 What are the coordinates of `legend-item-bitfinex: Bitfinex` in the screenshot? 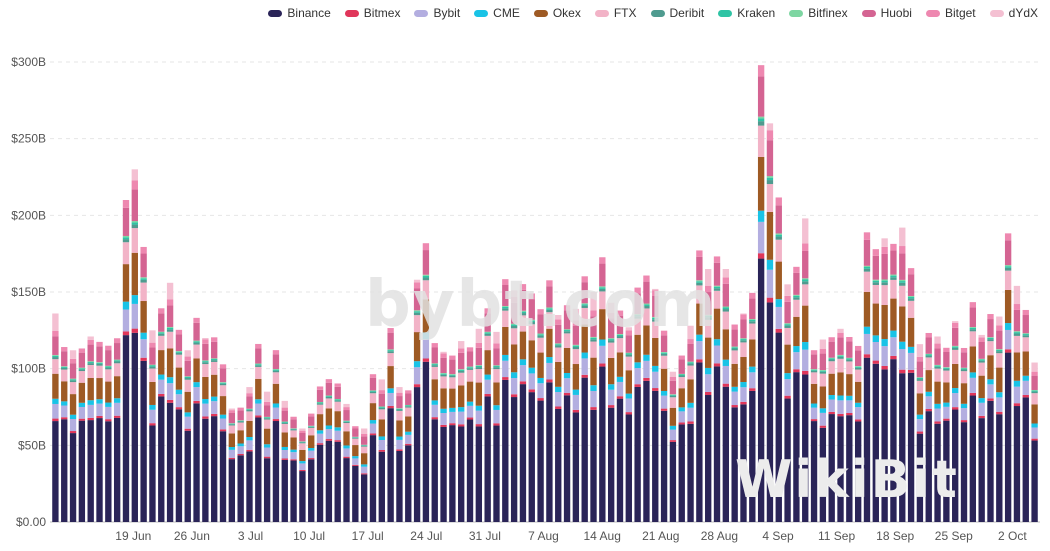 It's located at (818, 13).